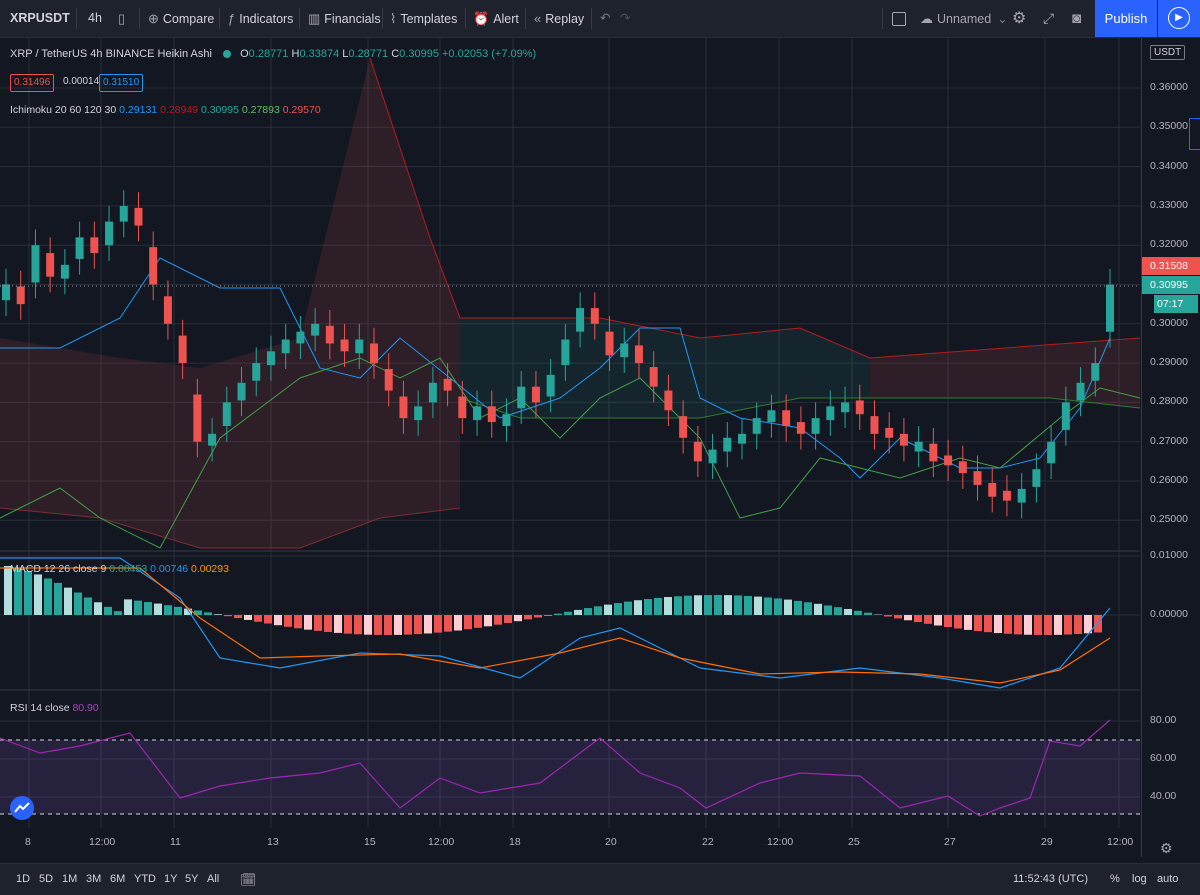 Image resolution: width=1200 pixels, height=895 pixels. Describe the element at coordinates (1171, 519) in the screenshot. I see `price-axis-label: 0.25000` at that location.